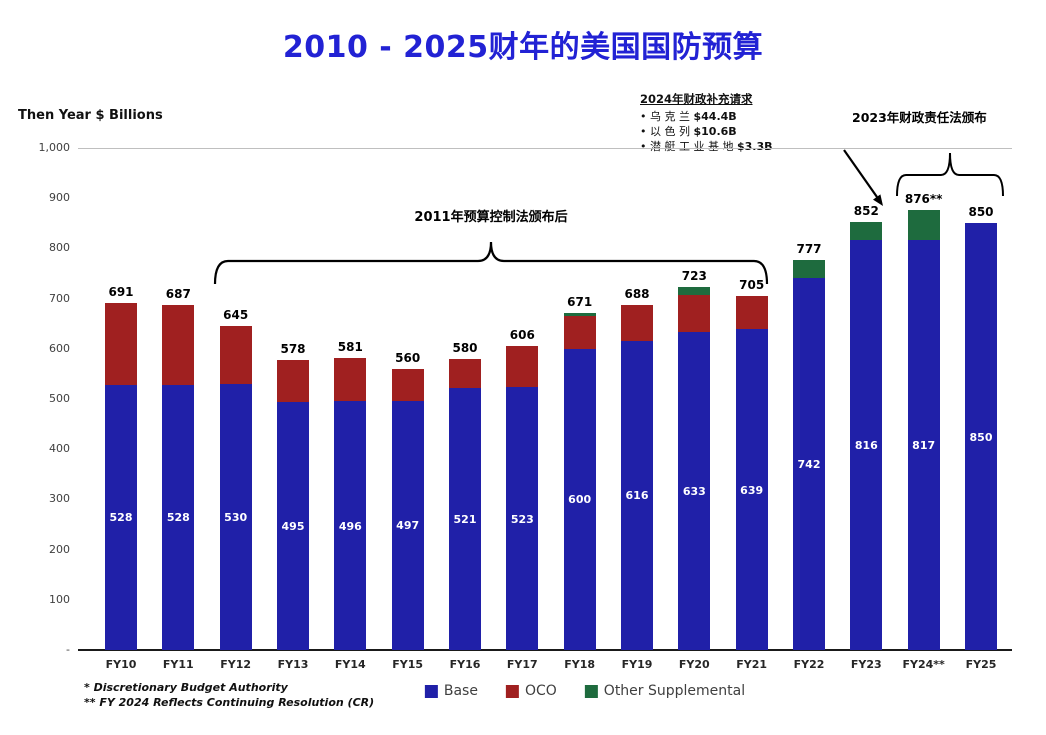  I want to click on x-tick-label: FY25, so click(981, 664).